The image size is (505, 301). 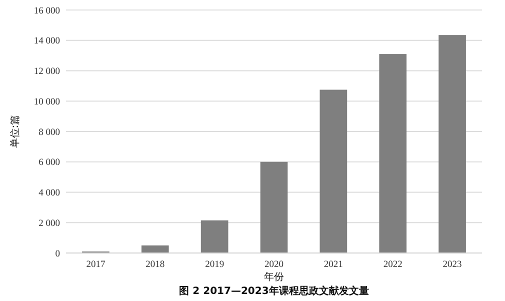 I want to click on y-tick-label: 0, so click(x=57, y=254).